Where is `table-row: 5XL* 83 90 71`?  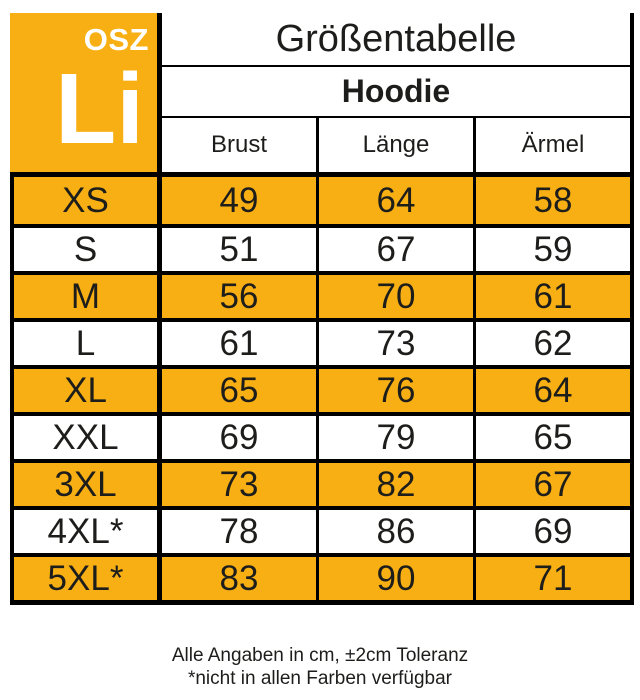
table-row: 5XL* 83 90 71 is located at coordinates (322, 576).